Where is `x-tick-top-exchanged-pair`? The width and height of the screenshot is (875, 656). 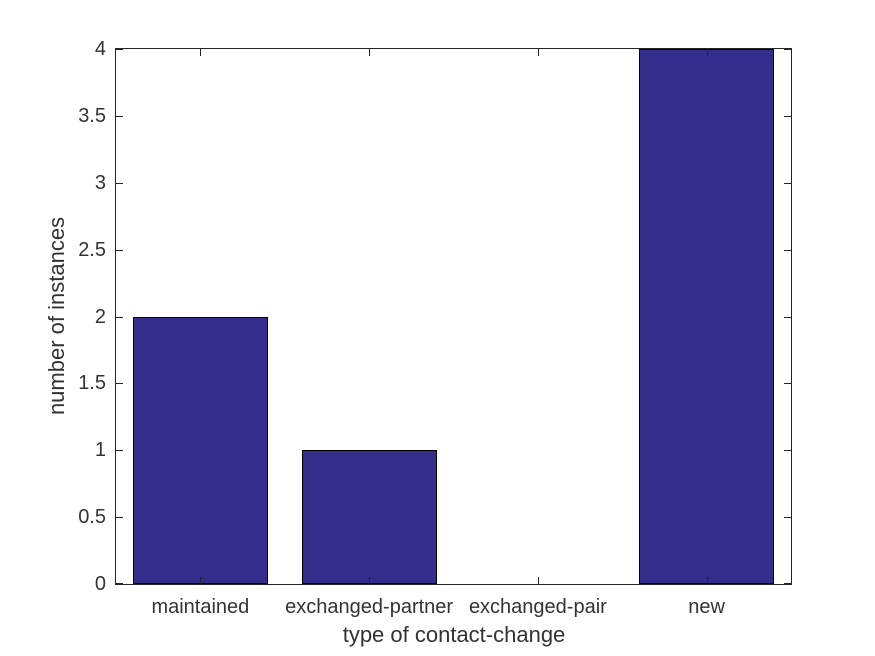
x-tick-top-exchanged-pair is located at coordinates (538, 52).